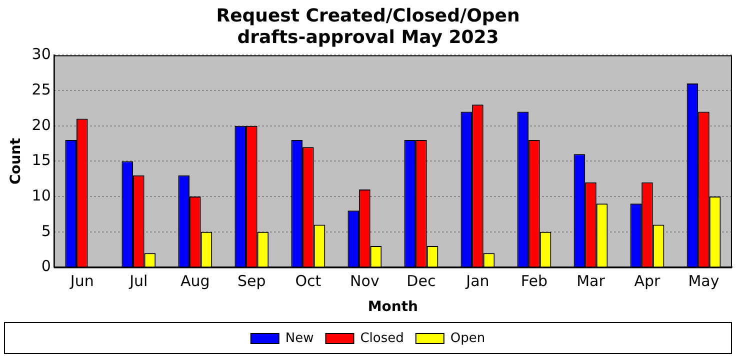 This screenshot has width=742, height=361. I want to click on y-tick-label: 10, so click(41, 195).